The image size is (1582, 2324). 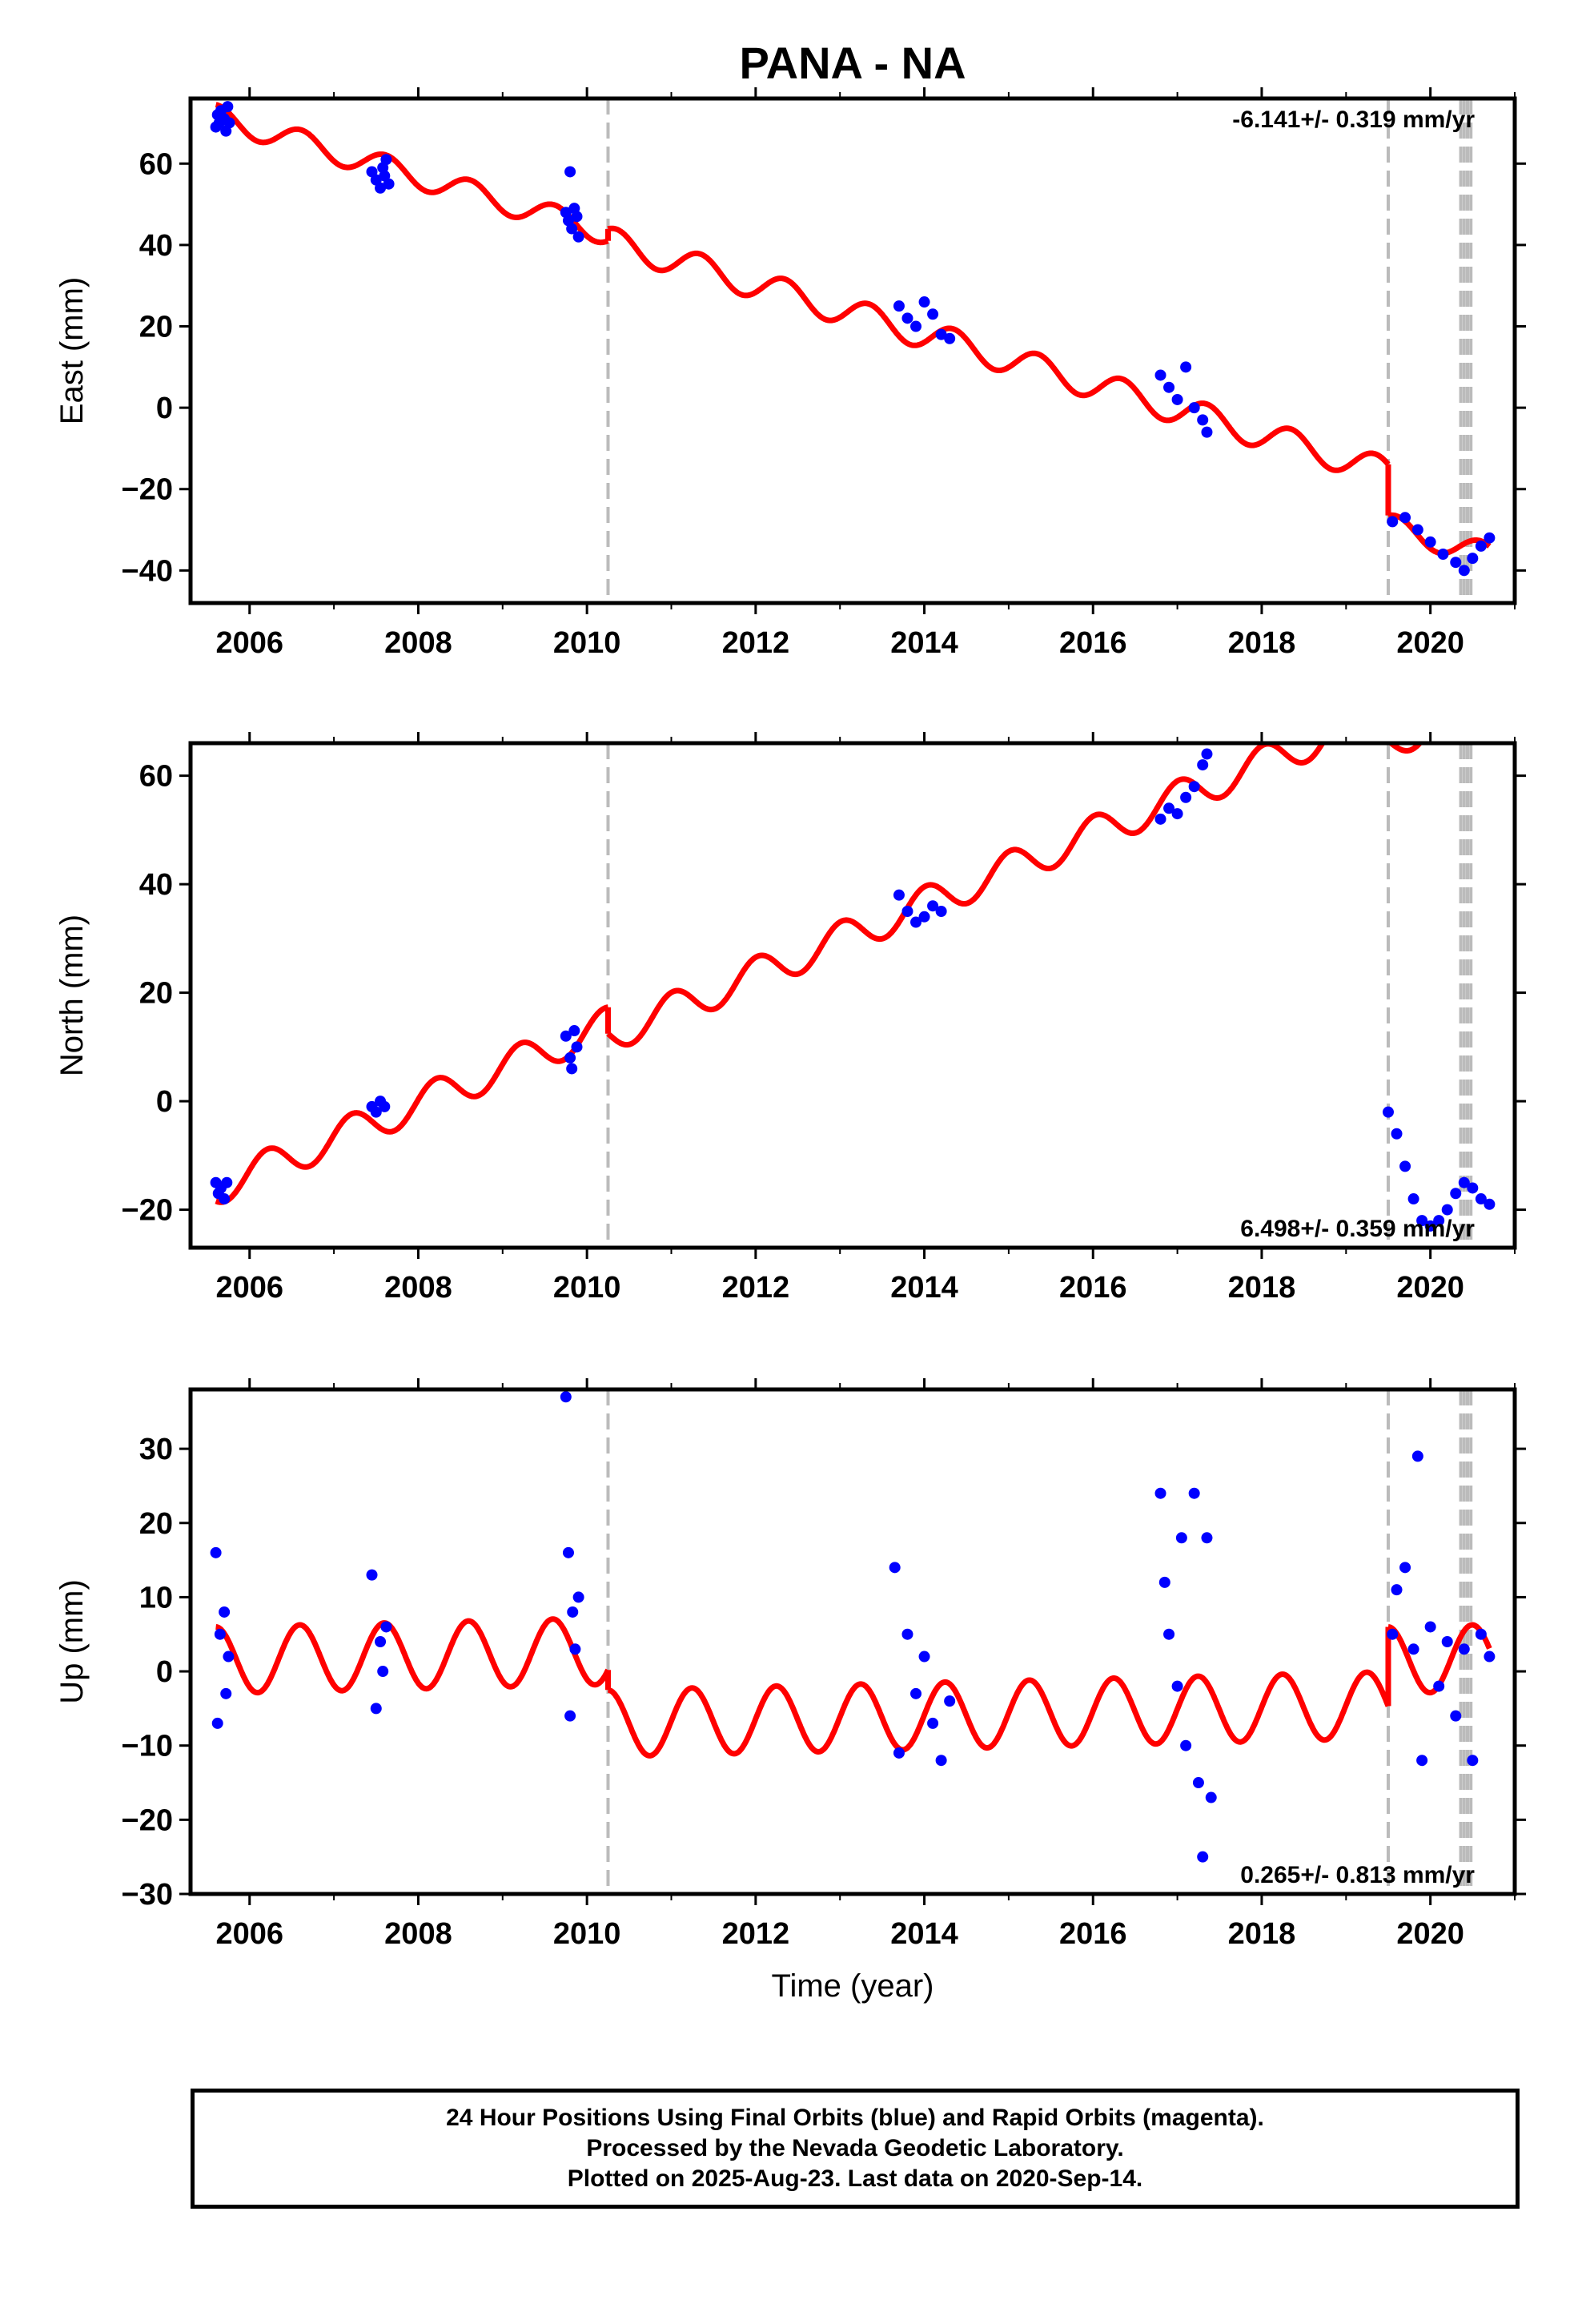 I want to click on east-x-tick-label: 2020, so click(x=1430, y=643).